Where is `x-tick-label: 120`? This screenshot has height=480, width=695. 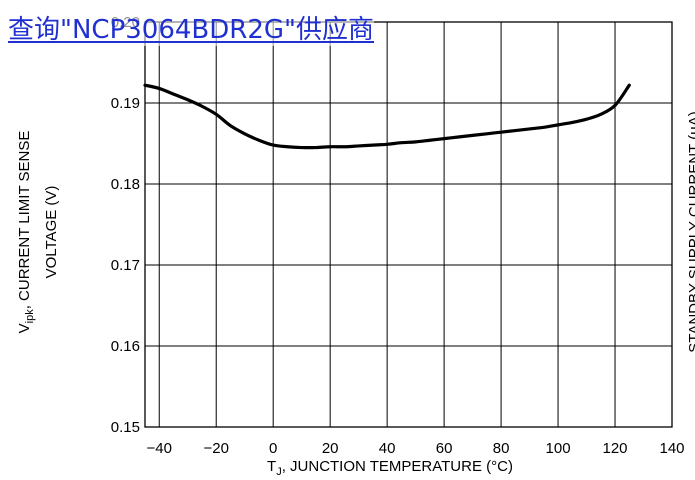
x-tick-label: 120 is located at coordinates (615, 448).